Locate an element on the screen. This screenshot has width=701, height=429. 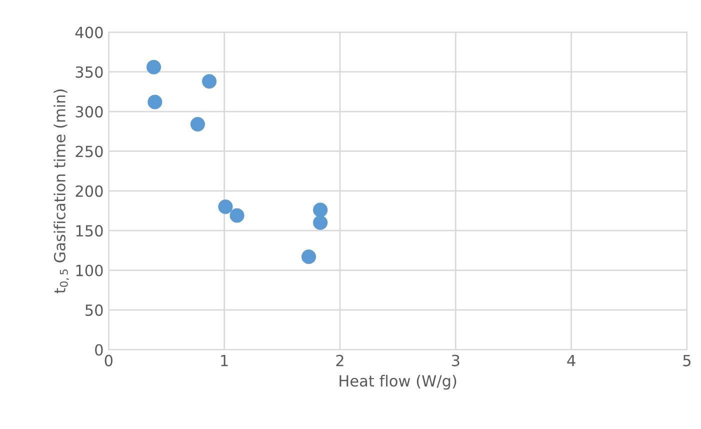
x-axis-title: Heat flow (W/g) is located at coordinates (398, 382).